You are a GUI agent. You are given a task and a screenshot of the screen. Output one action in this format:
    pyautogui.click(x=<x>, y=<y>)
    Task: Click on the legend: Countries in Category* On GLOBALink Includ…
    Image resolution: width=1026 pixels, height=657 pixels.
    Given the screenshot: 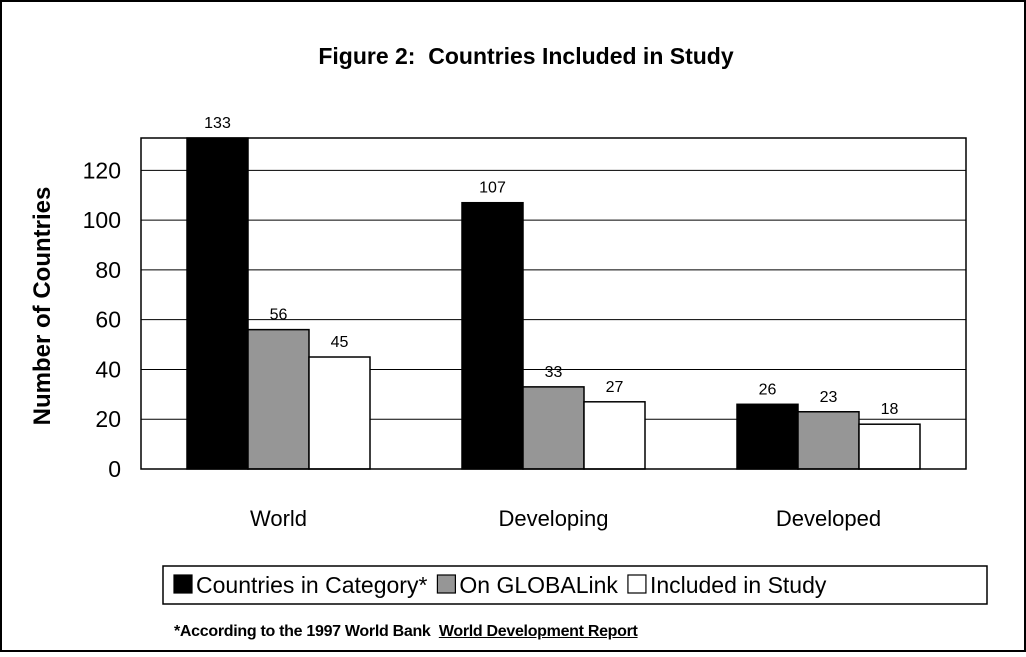 What is the action you would take?
    pyautogui.click(x=575, y=585)
    